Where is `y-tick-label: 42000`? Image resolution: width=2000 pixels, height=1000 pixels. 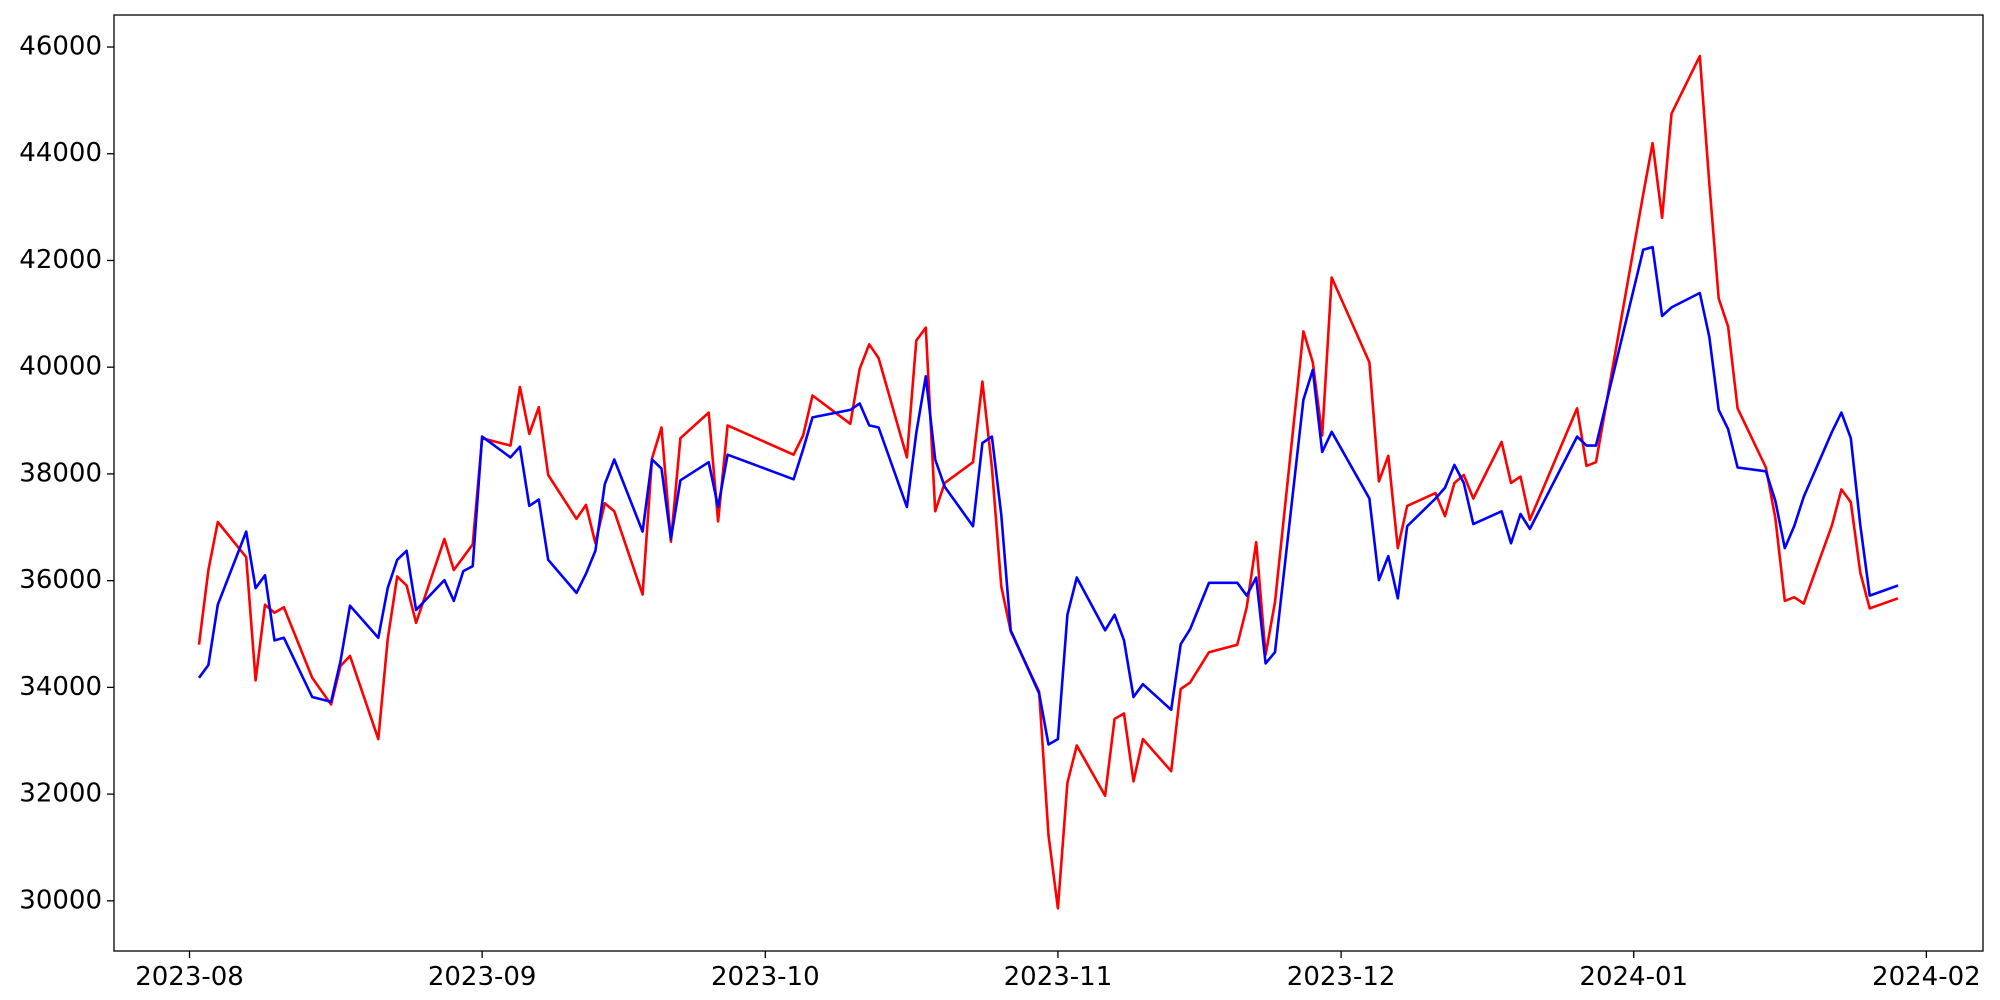
y-tick-label: 42000 is located at coordinates (60, 260).